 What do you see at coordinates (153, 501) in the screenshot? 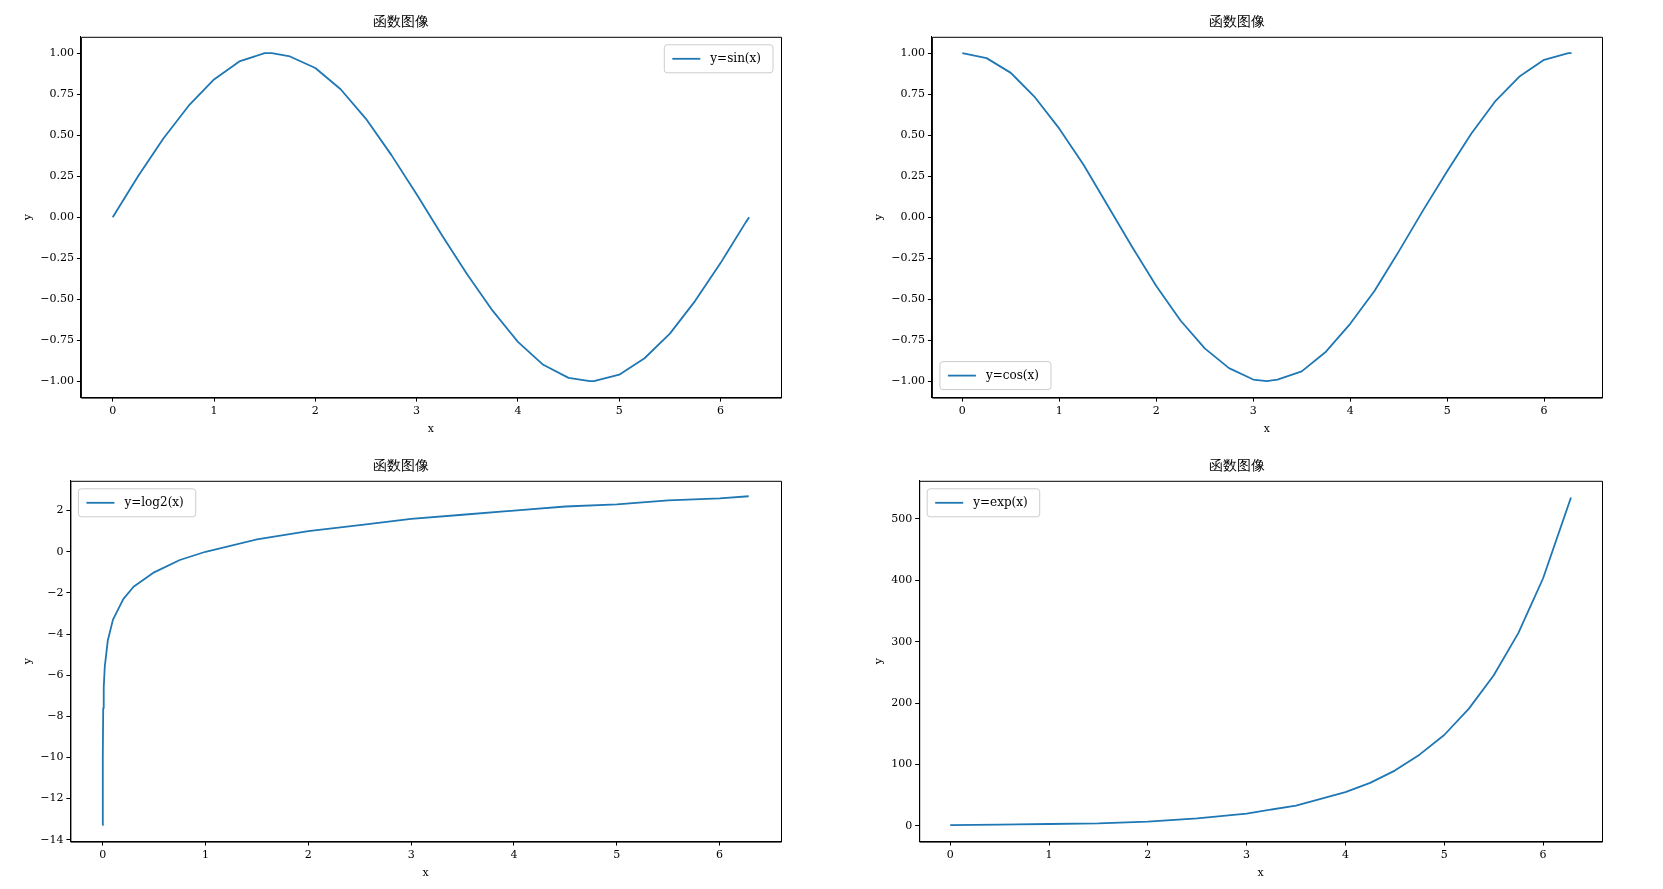
I see `legend-label: y=log2(x)` at bounding box center [153, 501].